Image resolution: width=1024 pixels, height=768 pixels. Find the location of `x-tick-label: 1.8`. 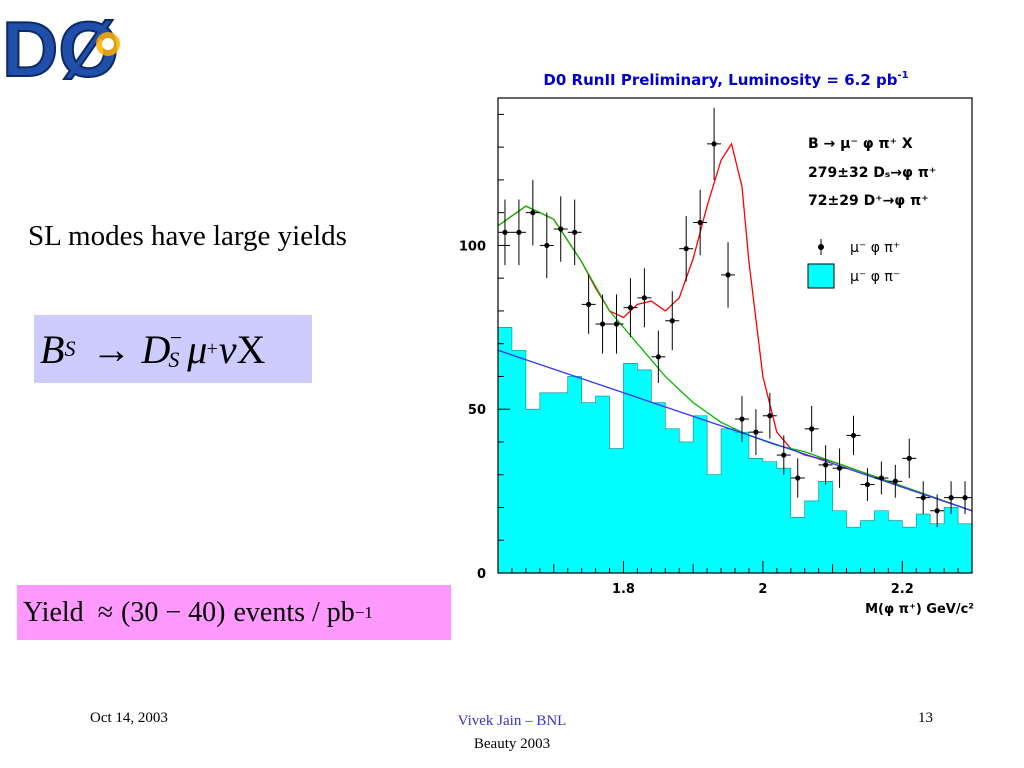

x-tick-label: 1.8 is located at coordinates (623, 589).